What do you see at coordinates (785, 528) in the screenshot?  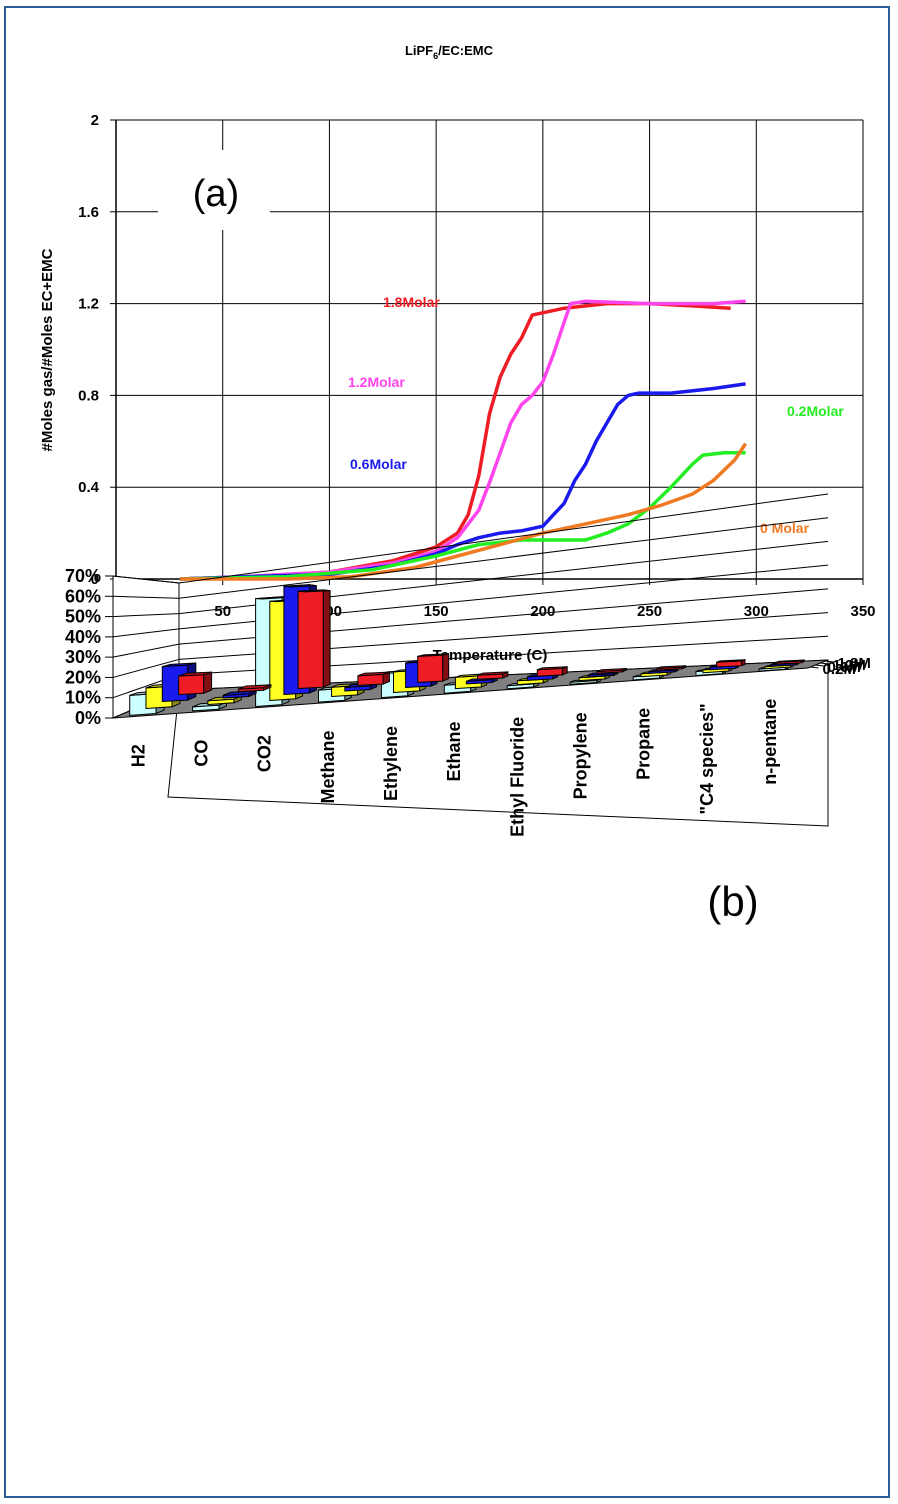 I see `series-label: 0 Molar` at bounding box center [785, 528].